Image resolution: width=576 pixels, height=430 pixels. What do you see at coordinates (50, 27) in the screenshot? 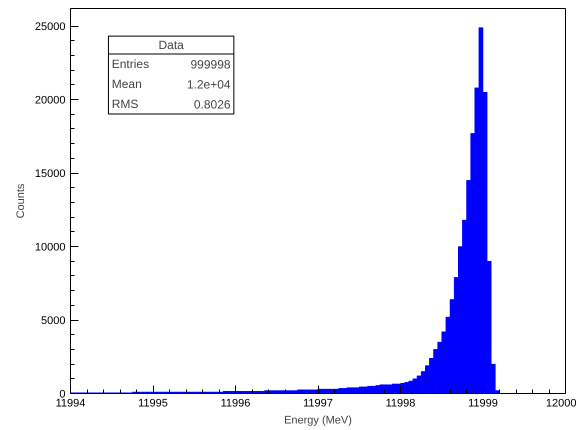
I see `y-tick-label: 25000` at bounding box center [50, 27].